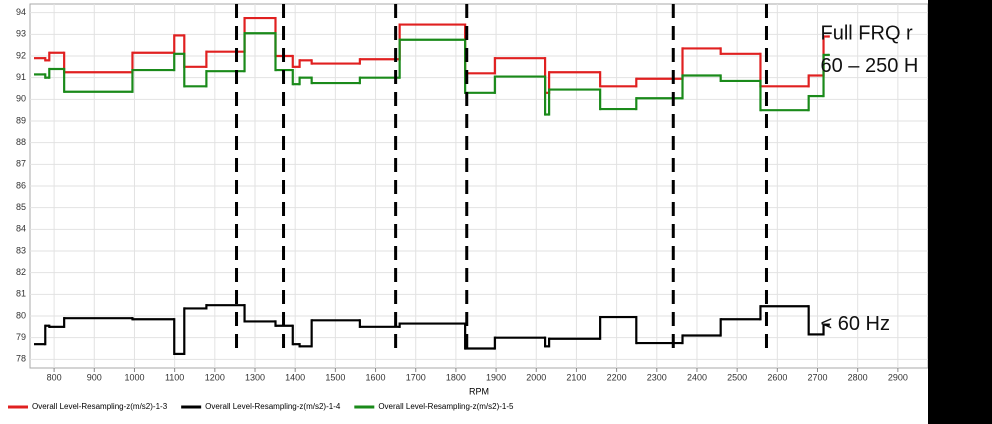 This screenshot has width=992, height=424. What do you see at coordinates (21, 359) in the screenshot?
I see `y-tick-label: 78` at bounding box center [21, 359].